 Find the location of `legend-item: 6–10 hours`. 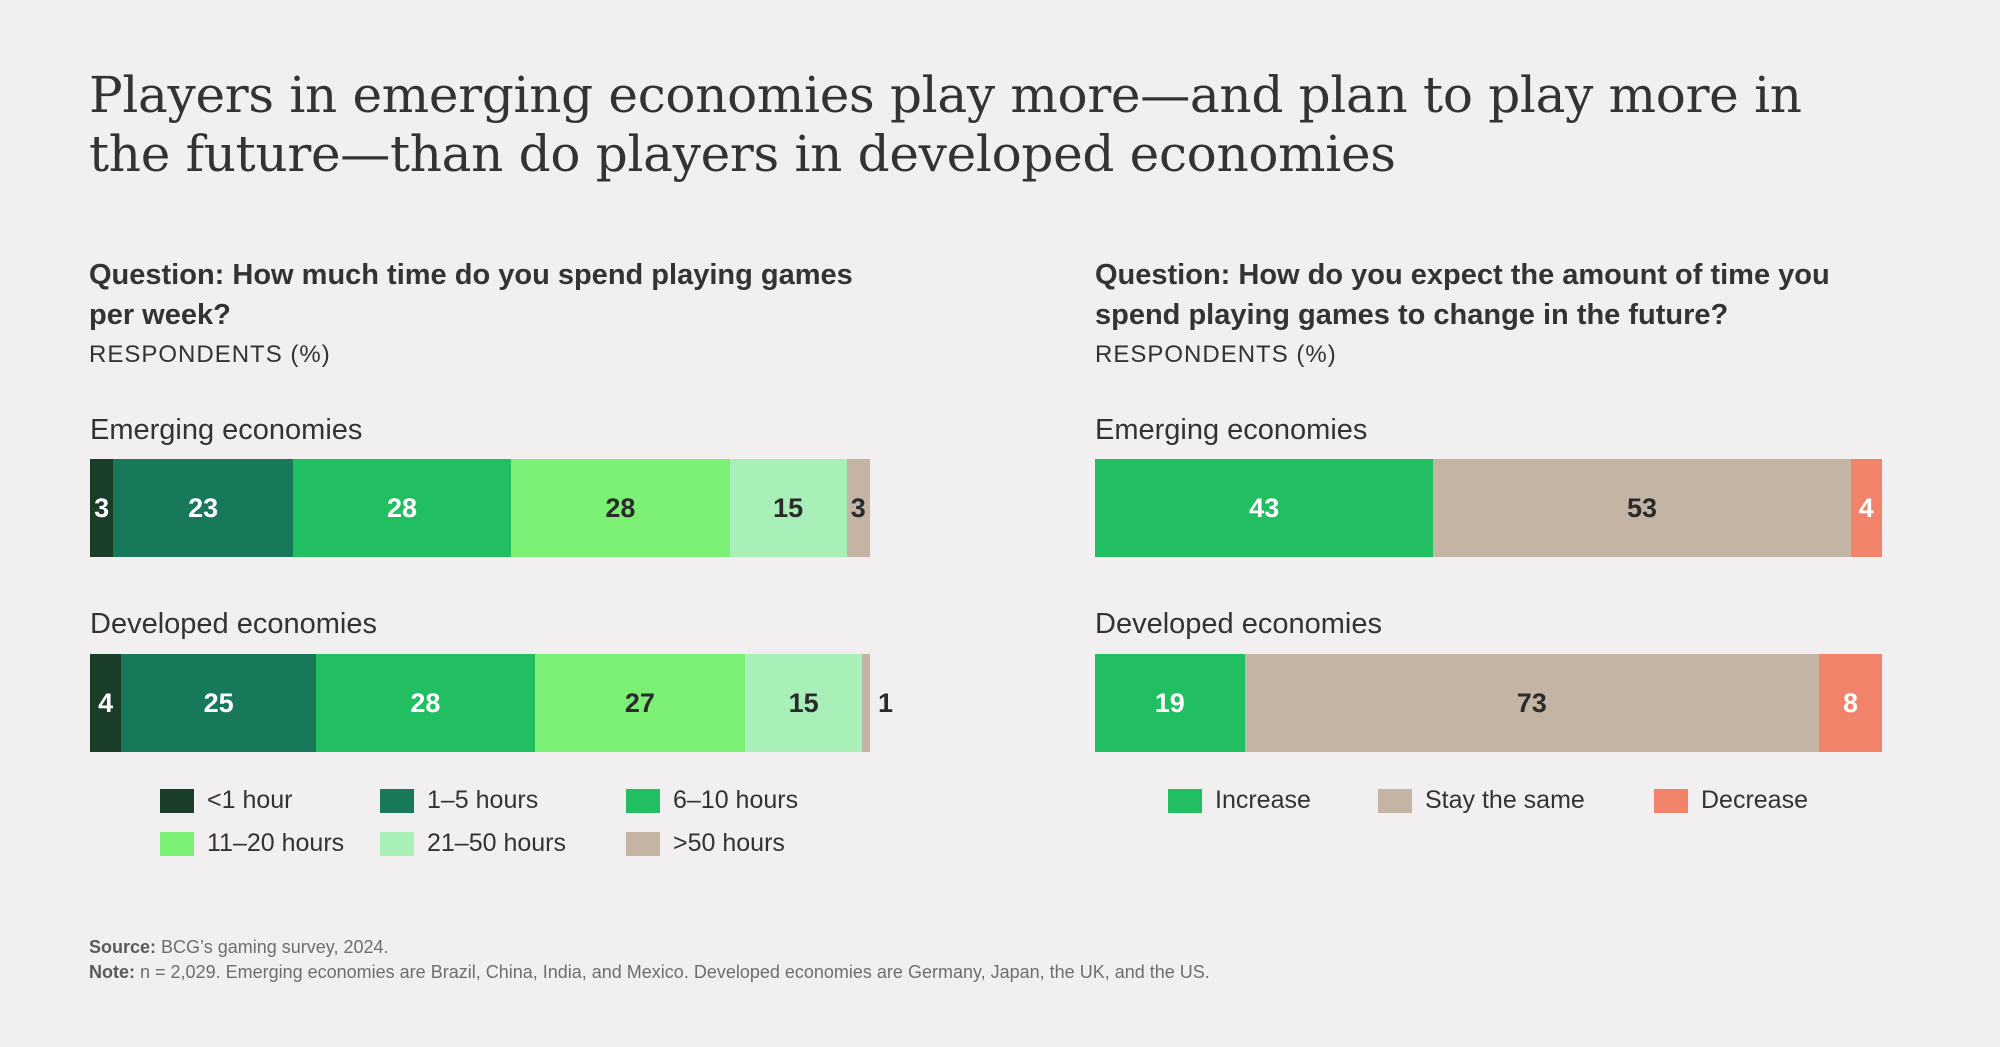

legend-item: 6–10 hours is located at coordinates (712, 800).